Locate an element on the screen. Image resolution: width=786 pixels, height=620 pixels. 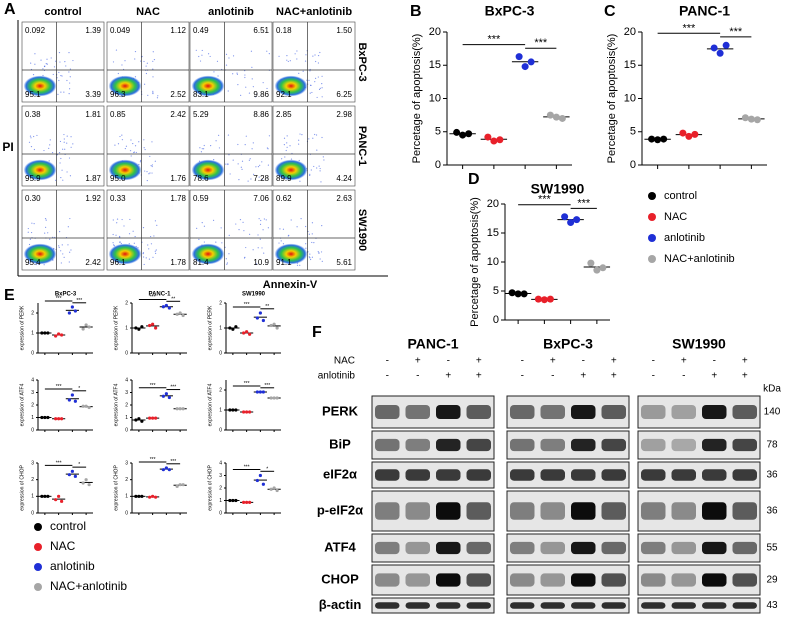
quadrant-value: 1.39 is located at coordinates (93, 30).